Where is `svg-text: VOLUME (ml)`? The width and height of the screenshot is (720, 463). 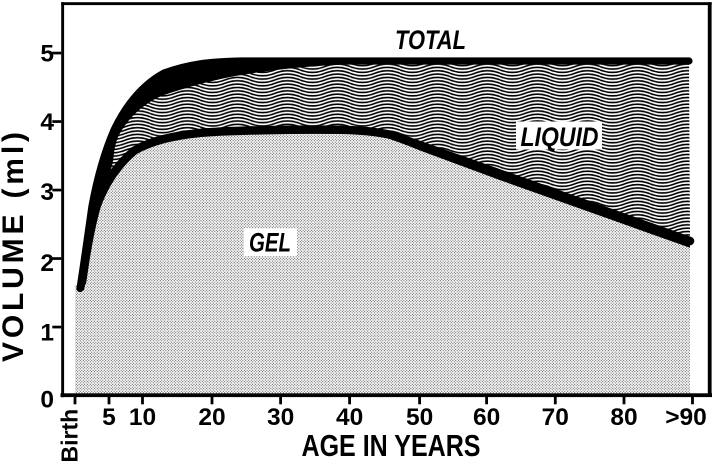 svg-text: VOLUME (ml) is located at coordinates (15, 247).